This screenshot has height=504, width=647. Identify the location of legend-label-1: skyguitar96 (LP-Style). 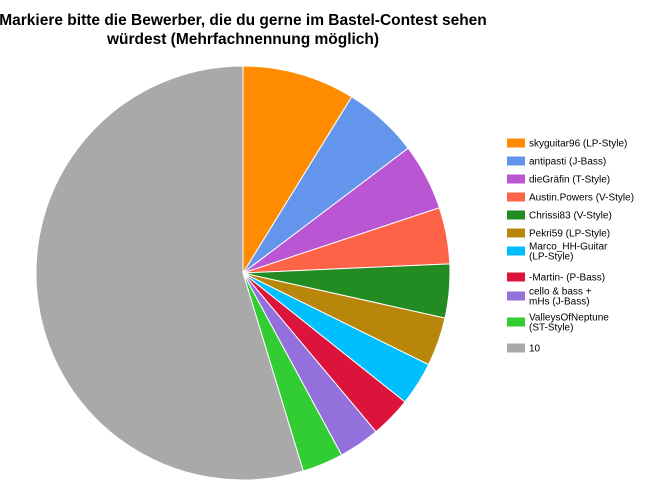
(578, 144).